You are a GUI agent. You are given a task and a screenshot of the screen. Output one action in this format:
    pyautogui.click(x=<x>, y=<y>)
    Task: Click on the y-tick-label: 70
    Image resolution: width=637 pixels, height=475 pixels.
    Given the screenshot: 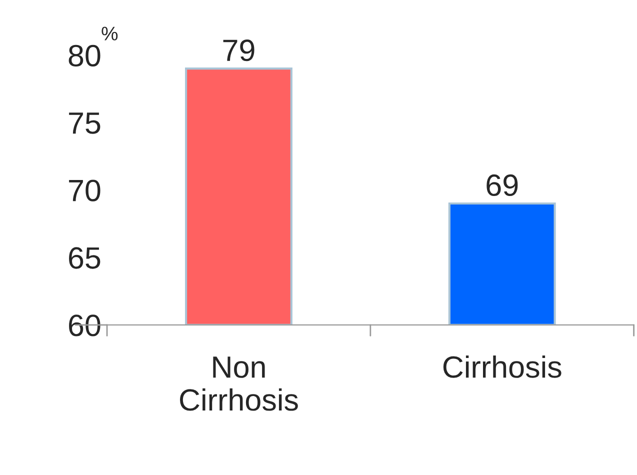 What is the action you would take?
    pyautogui.click(x=84, y=191)
    